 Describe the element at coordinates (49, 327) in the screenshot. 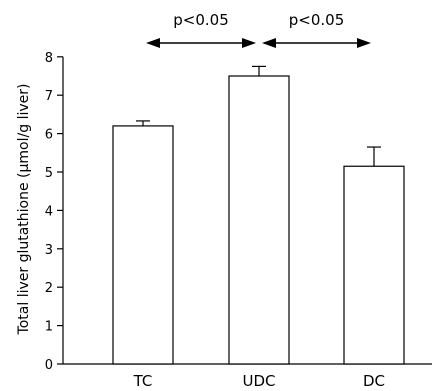

I see `y-tick-label: 1` at that location.